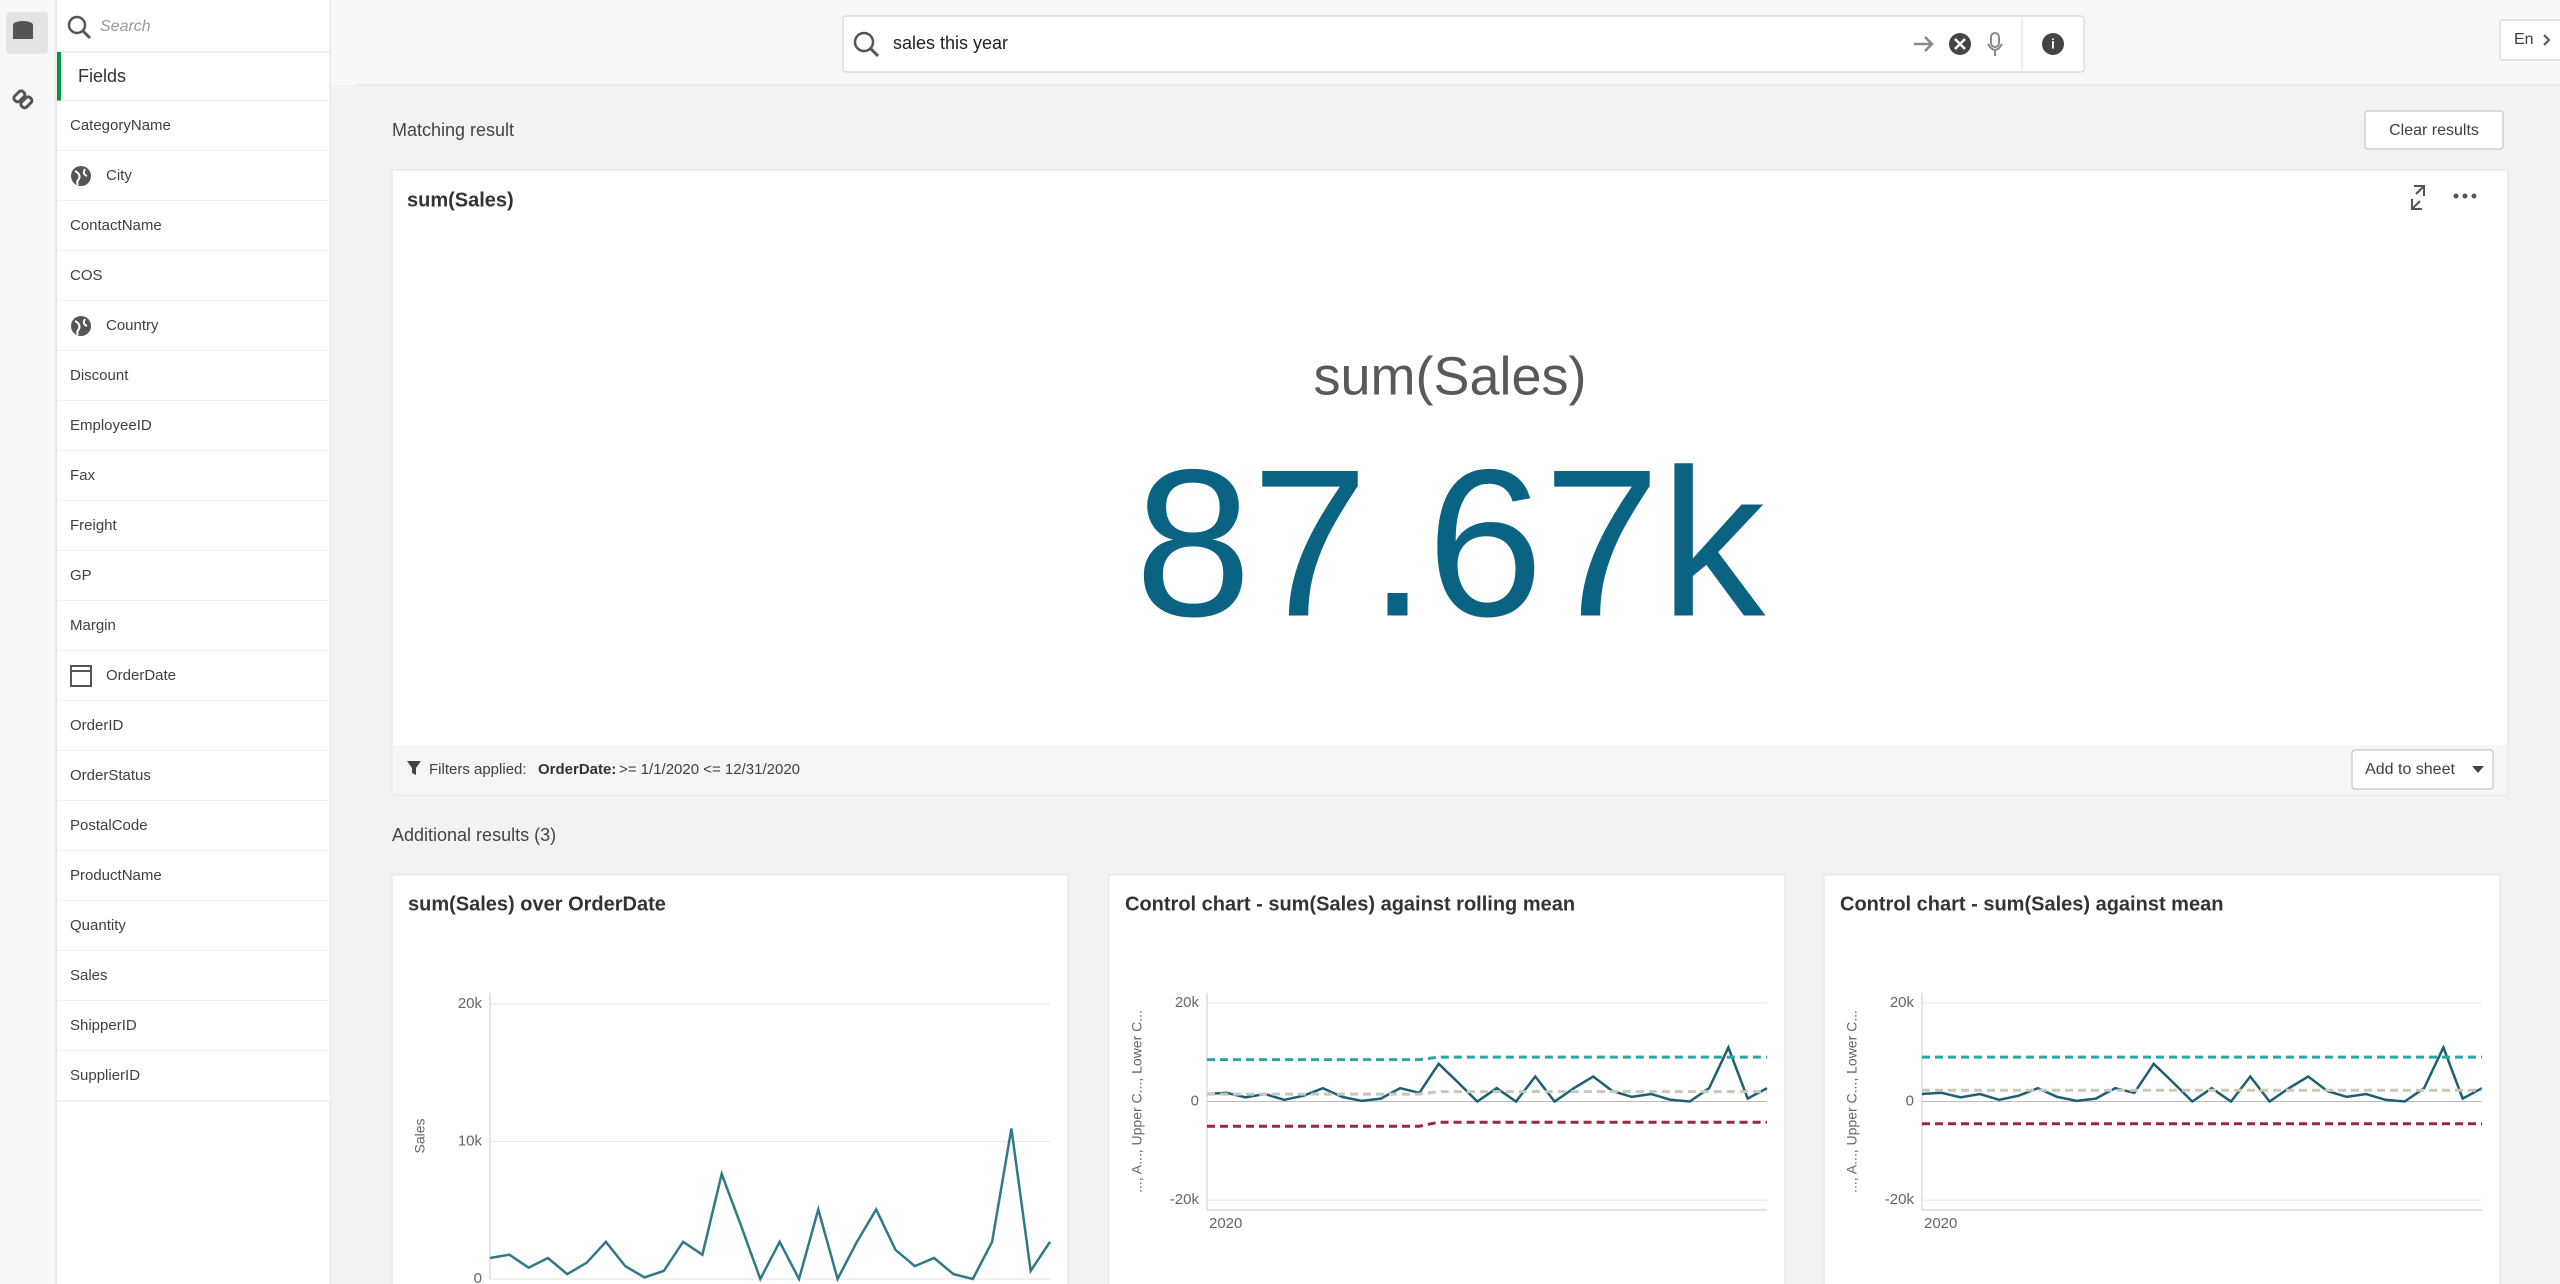 The image size is (2560, 1284). I want to click on clear-results-button, so click(2434, 130).